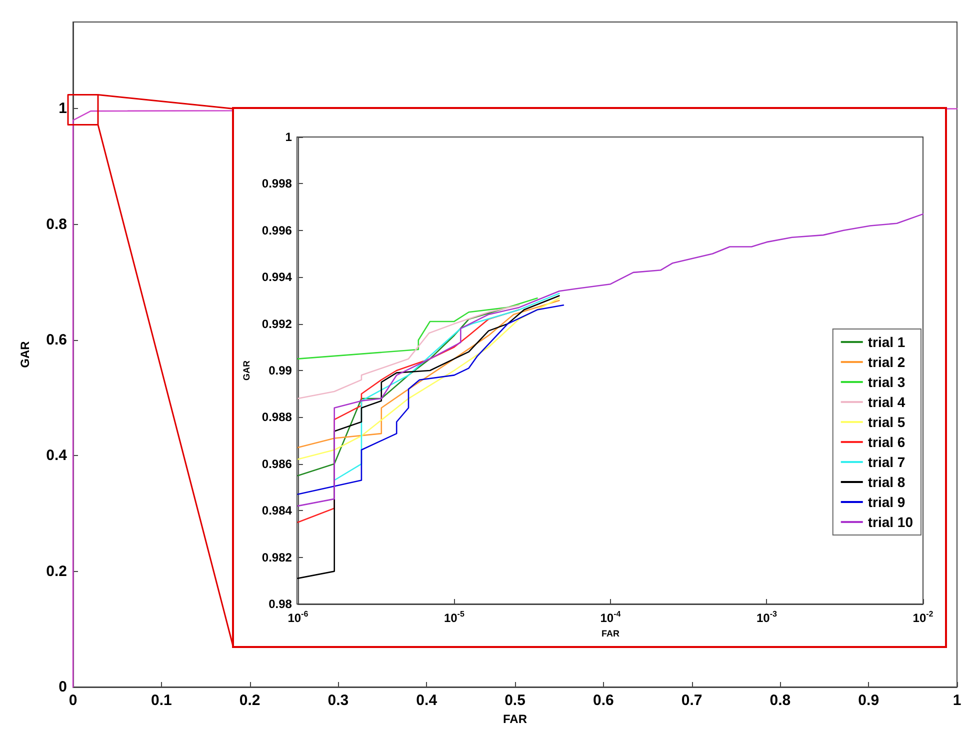 This screenshot has height=732, width=975. What do you see at coordinates (603, 700) in the screenshot?
I see `x-tick-label: 0.6` at bounding box center [603, 700].